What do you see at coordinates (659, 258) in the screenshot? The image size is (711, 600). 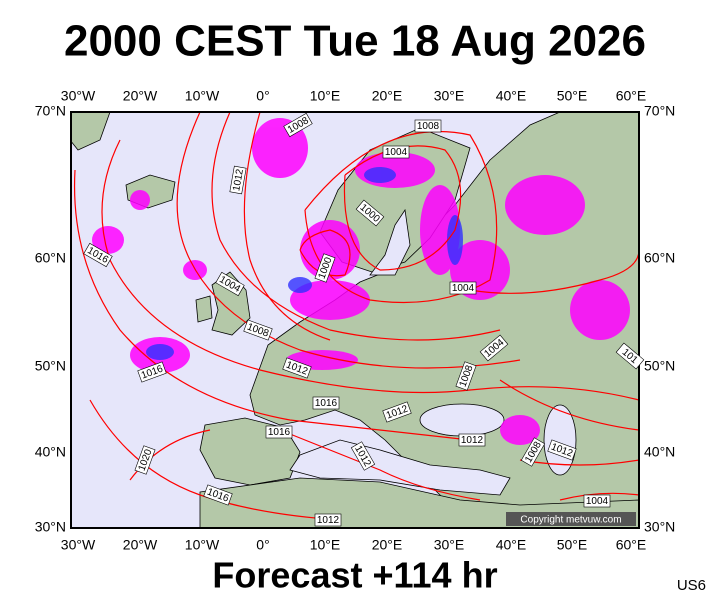 I see `lat-label-right: 60°N` at bounding box center [659, 258].